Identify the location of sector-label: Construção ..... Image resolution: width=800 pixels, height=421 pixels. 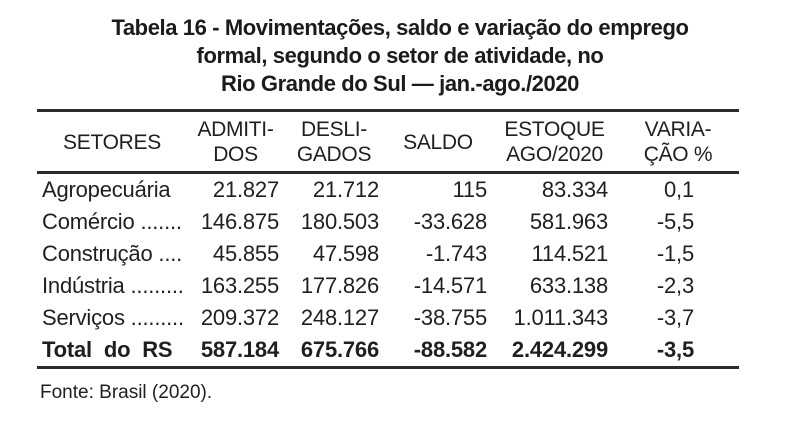
(112, 253).